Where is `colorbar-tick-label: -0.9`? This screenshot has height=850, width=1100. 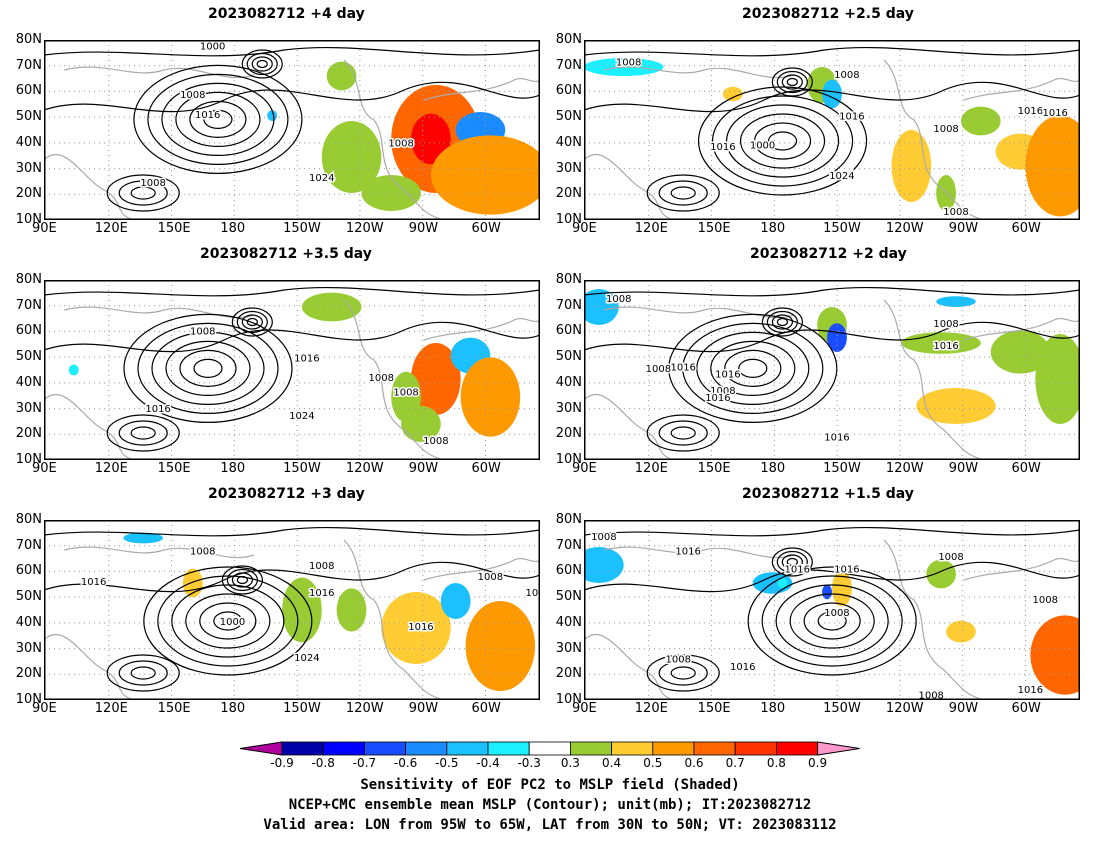
colorbar-tick-label: -0.9 is located at coordinates (282, 763).